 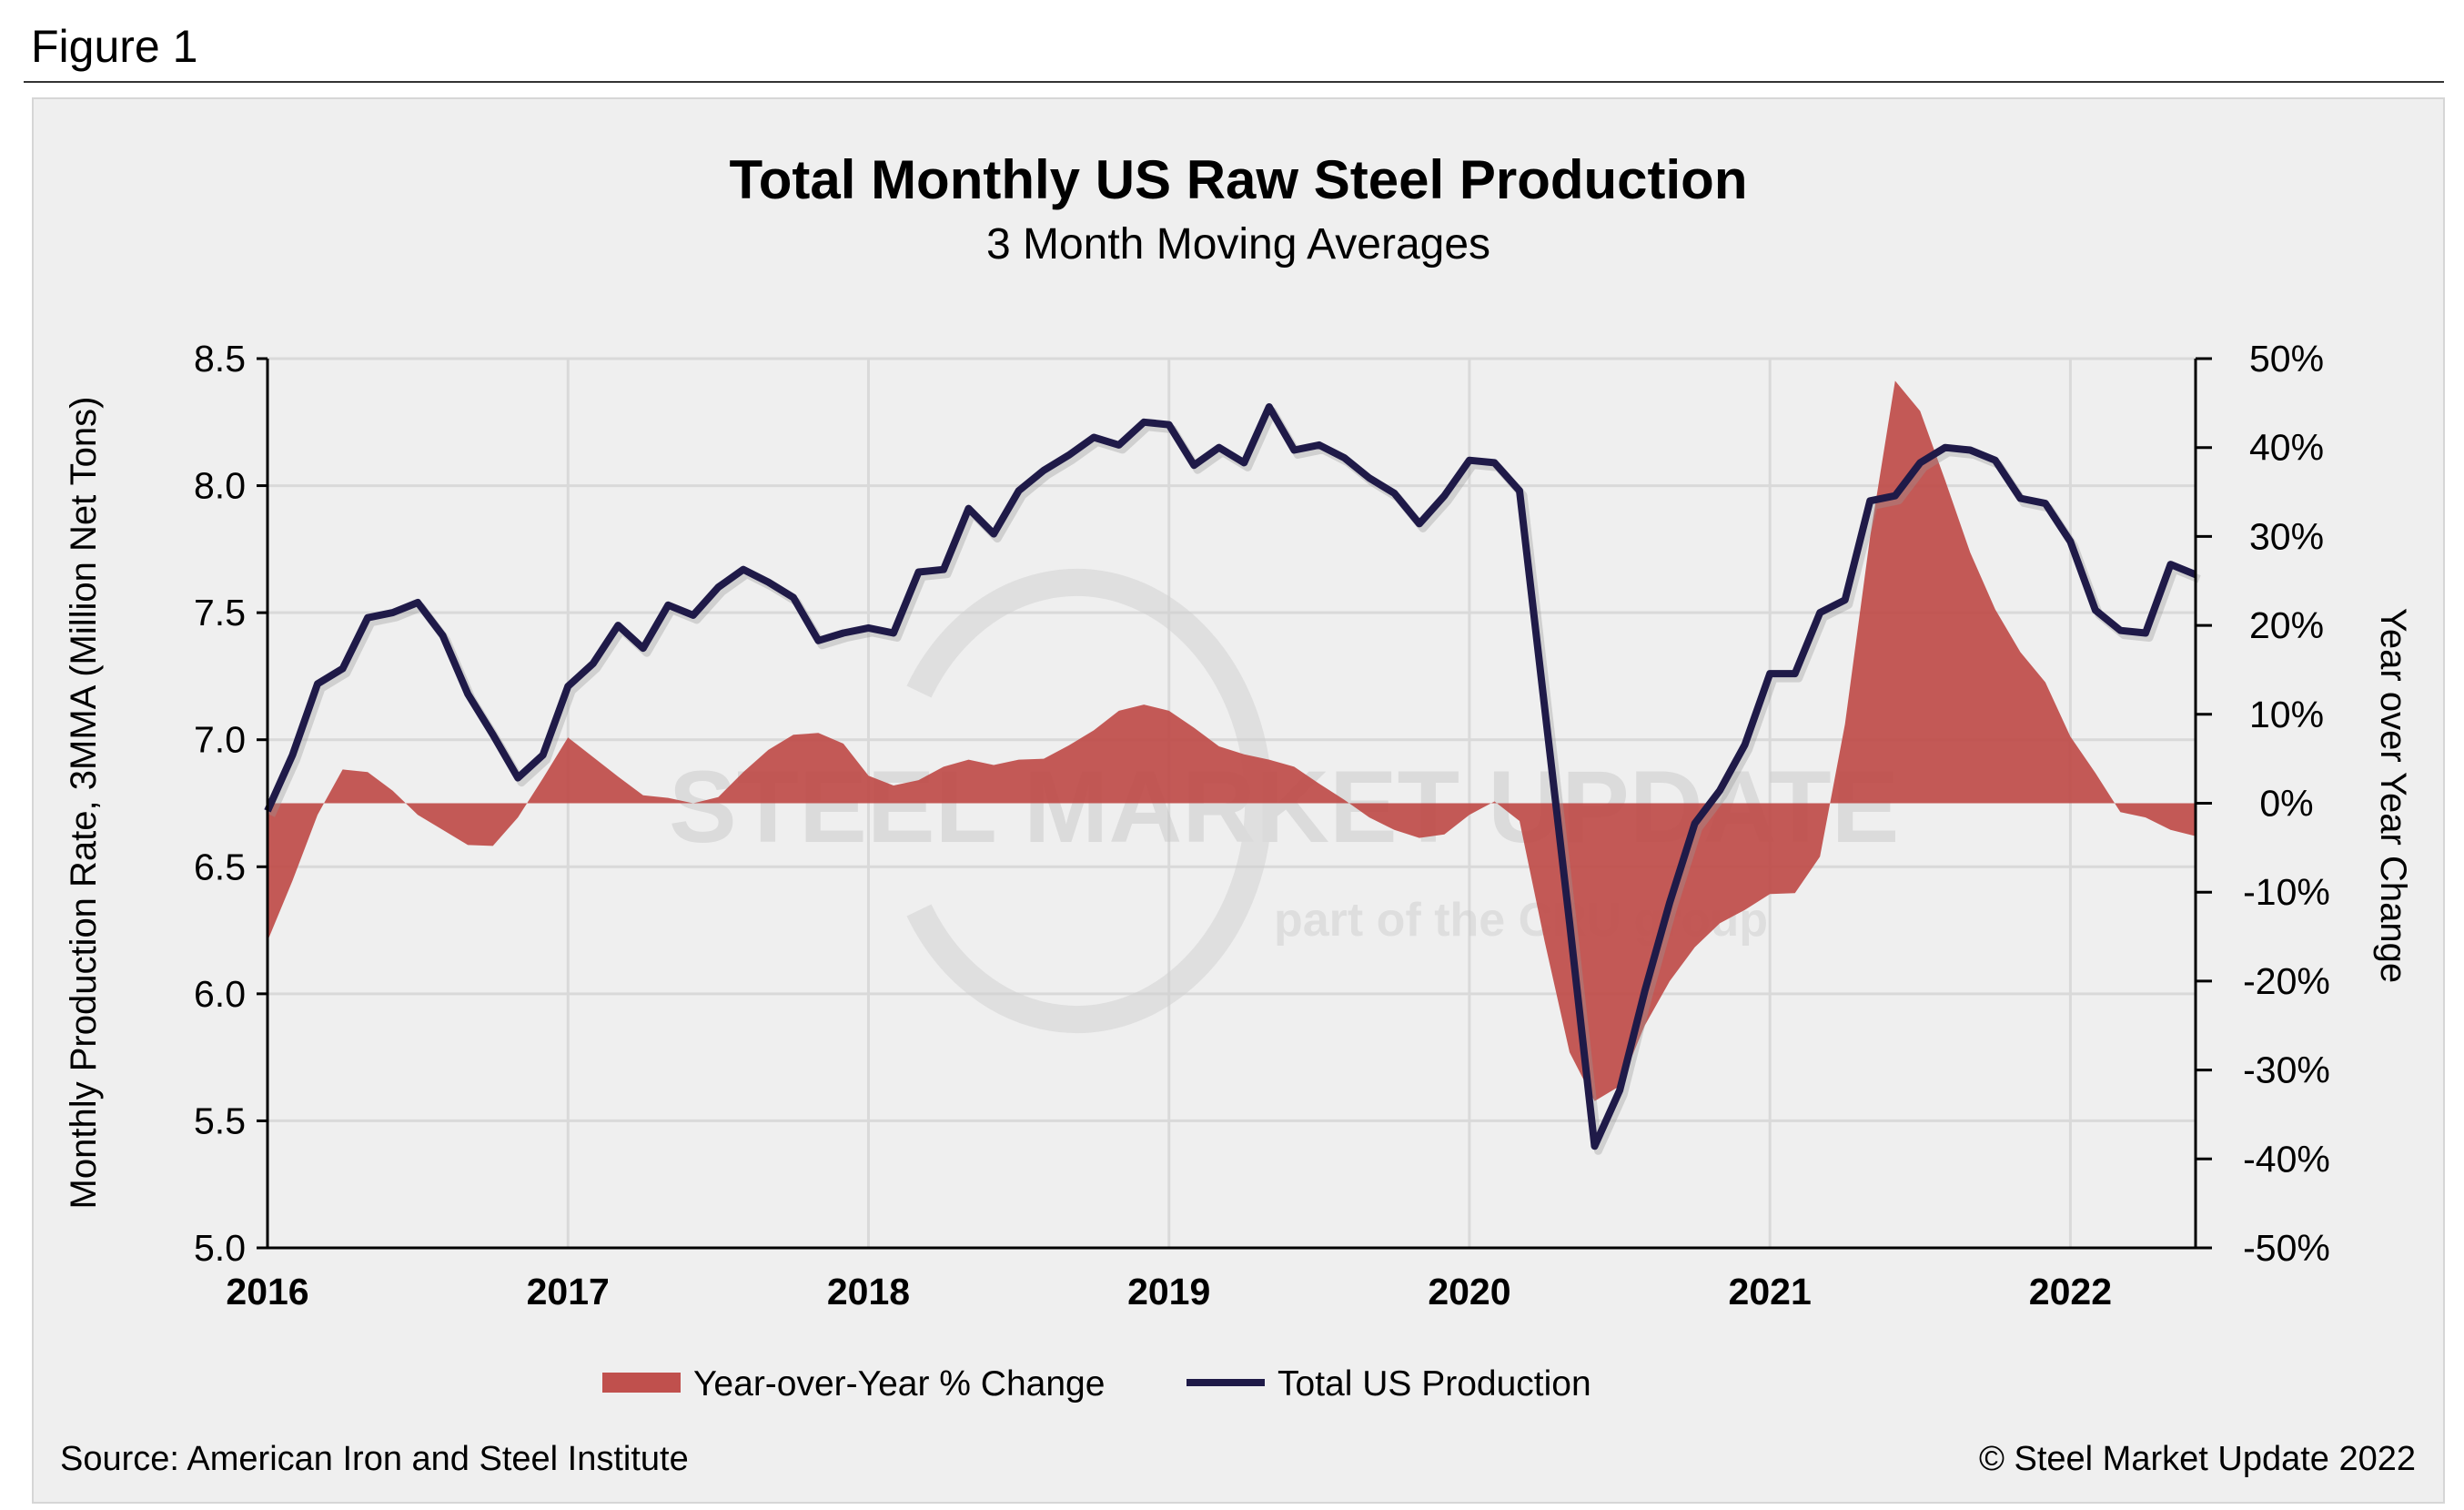 I want to click on y2-tick-label: -40%, so click(x=2286, y=1159).